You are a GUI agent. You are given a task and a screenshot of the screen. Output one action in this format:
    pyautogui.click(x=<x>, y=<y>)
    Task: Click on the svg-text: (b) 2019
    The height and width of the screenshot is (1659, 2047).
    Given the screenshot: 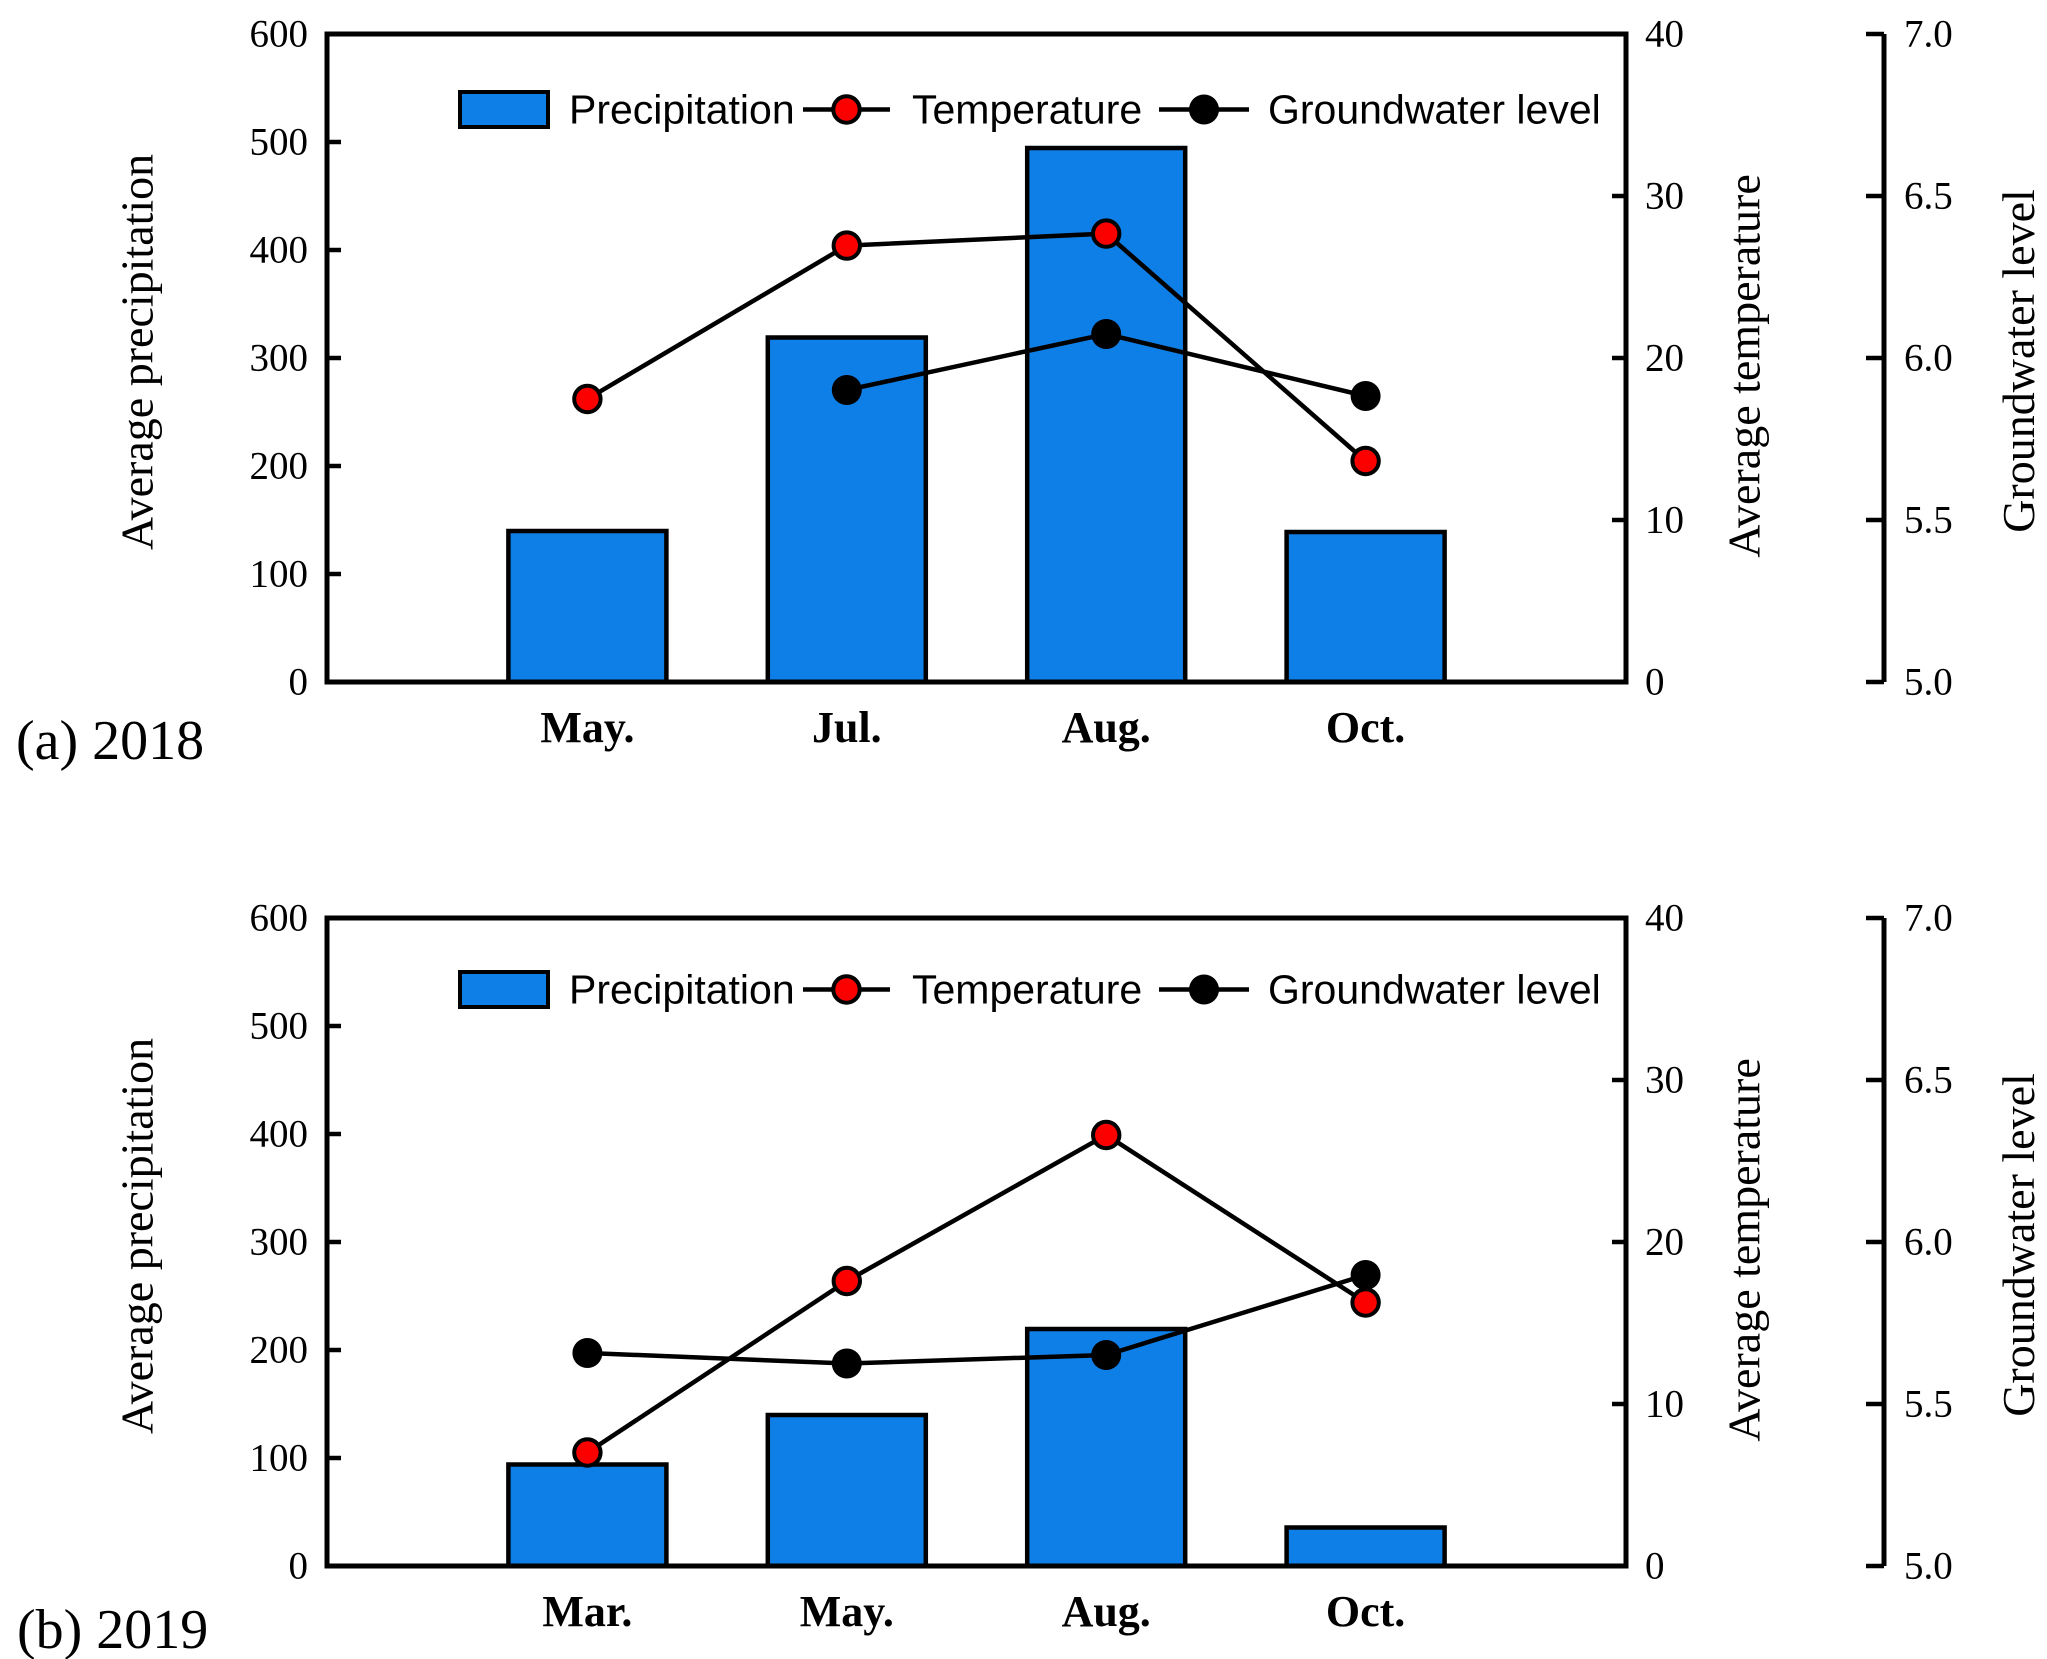 What is the action you would take?
    pyautogui.click(x=112, y=1629)
    